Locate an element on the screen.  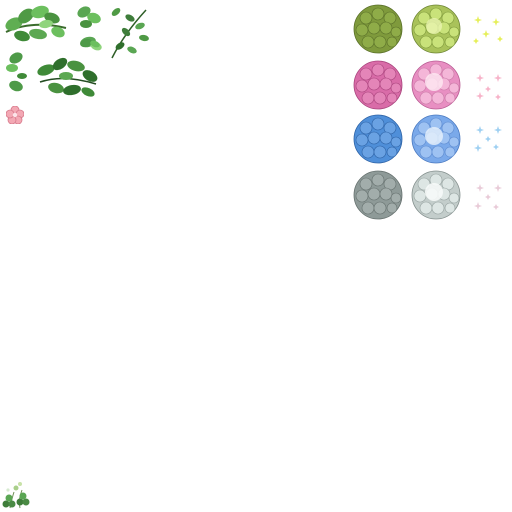
hydrangea-grey-light is located at coordinates (436, 195).